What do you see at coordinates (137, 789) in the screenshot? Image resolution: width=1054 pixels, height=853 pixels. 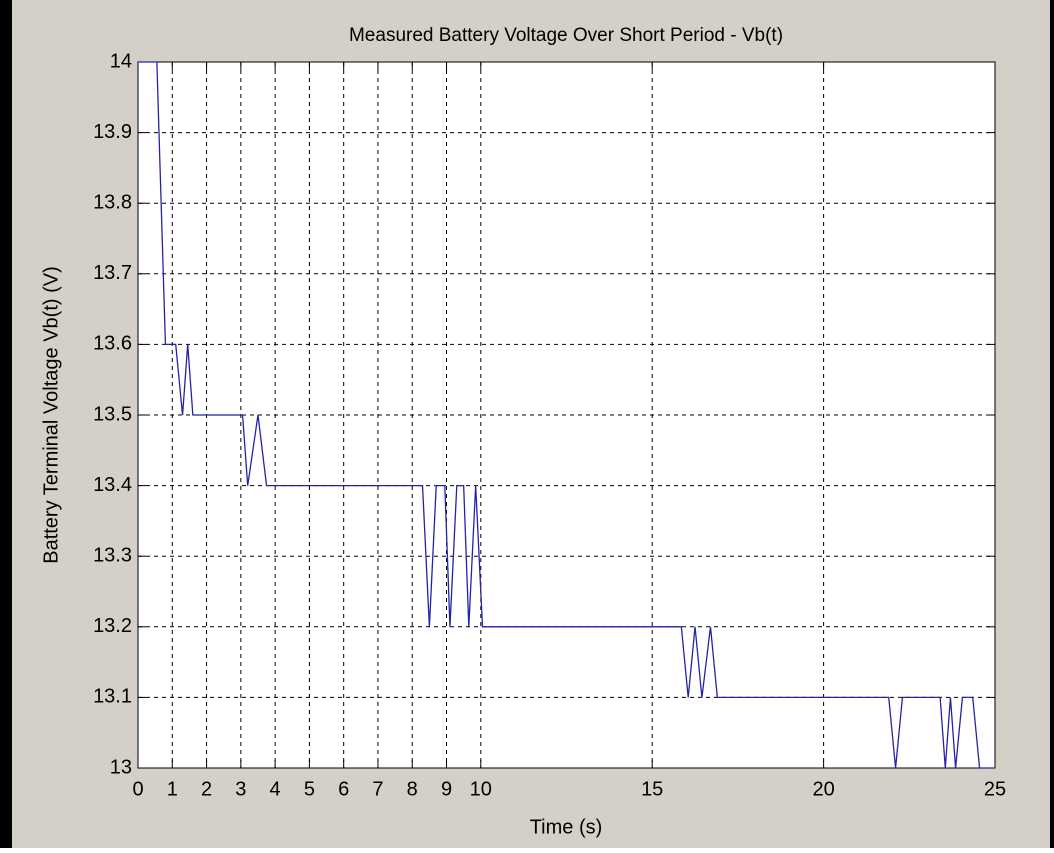 I see `x-tick-label: 0` at bounding box center [137, 789].